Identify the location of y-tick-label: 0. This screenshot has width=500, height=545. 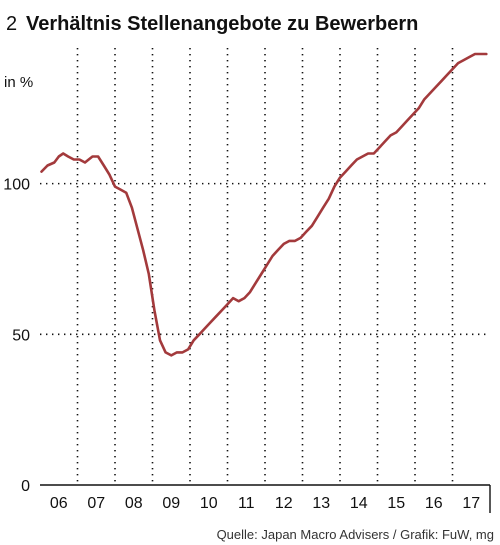
(25, 486).